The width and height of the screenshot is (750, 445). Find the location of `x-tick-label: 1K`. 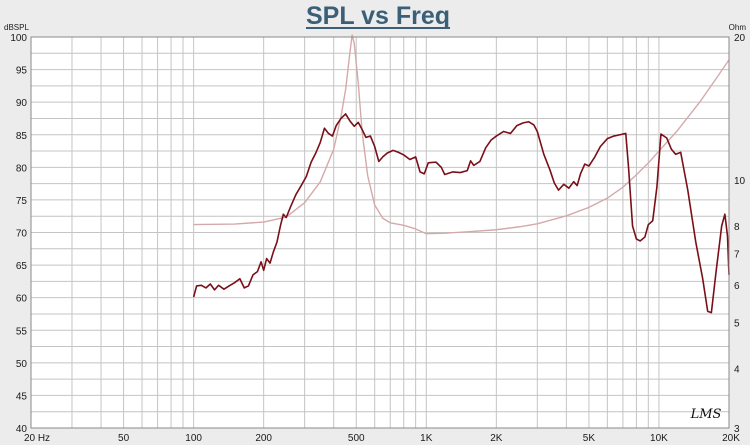

x-tick-label: 1K is located at coordinates (426, 438).